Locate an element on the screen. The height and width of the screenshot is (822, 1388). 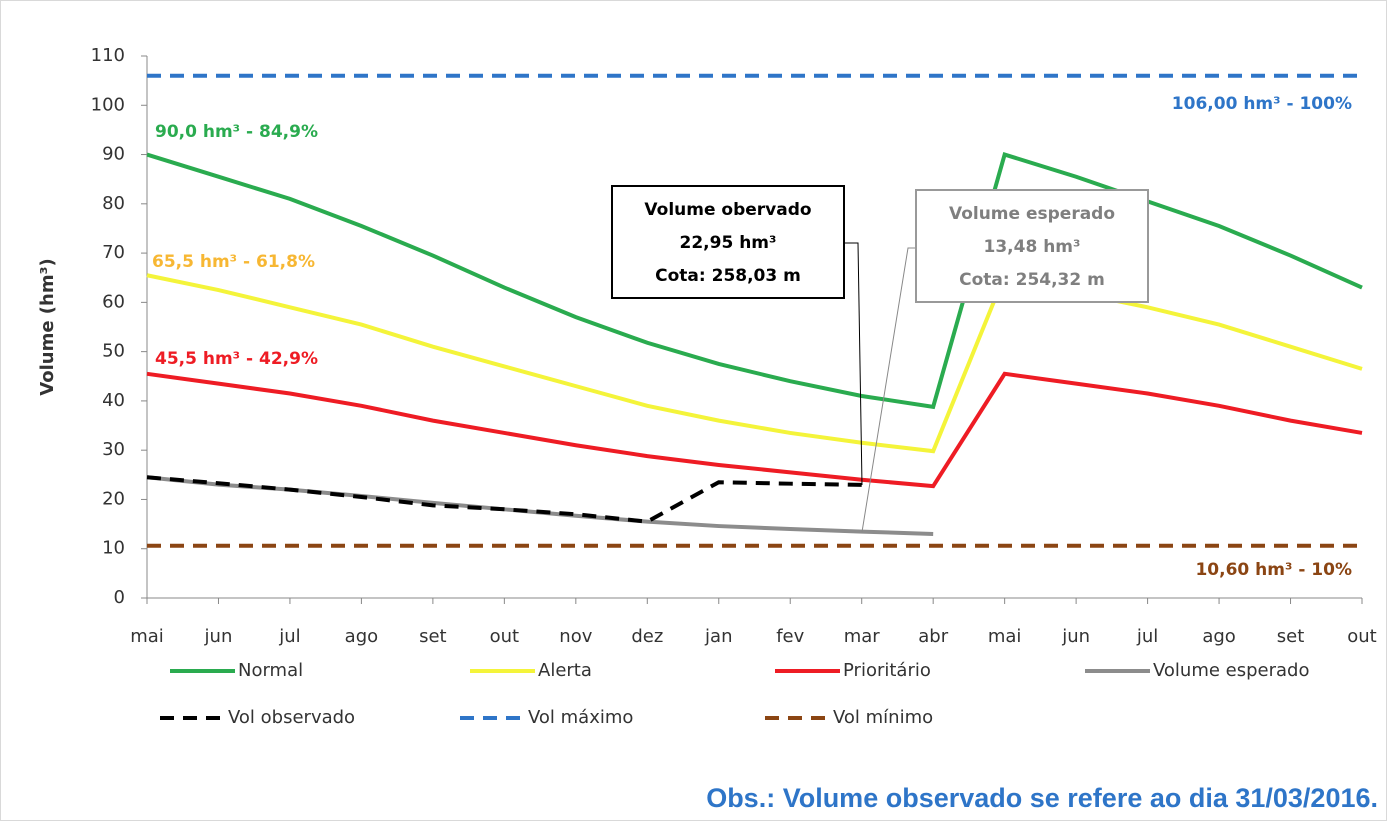
annotation: 10,60 hm³ - 10% is located at coordinates (1273, 570).